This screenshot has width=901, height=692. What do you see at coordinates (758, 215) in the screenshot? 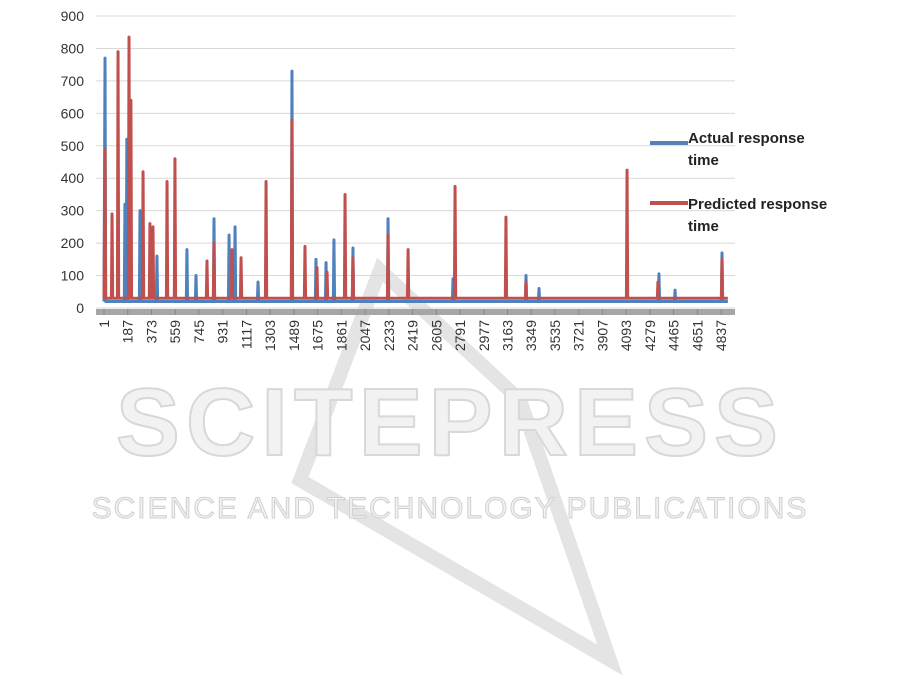
I see `legend-predicted: Predicted response time` at bounding box center [758, 215].